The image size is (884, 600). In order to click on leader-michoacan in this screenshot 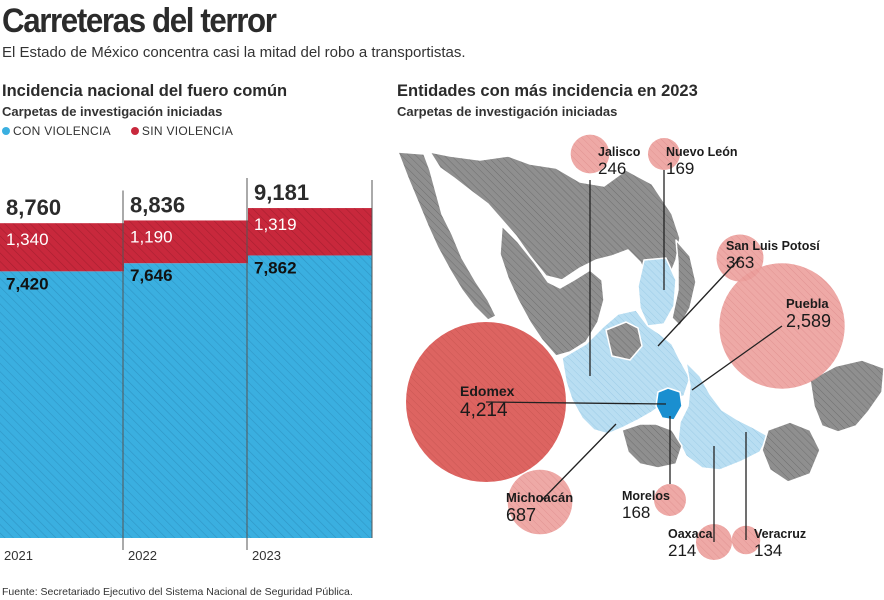, I will do `click(578, 463)`.